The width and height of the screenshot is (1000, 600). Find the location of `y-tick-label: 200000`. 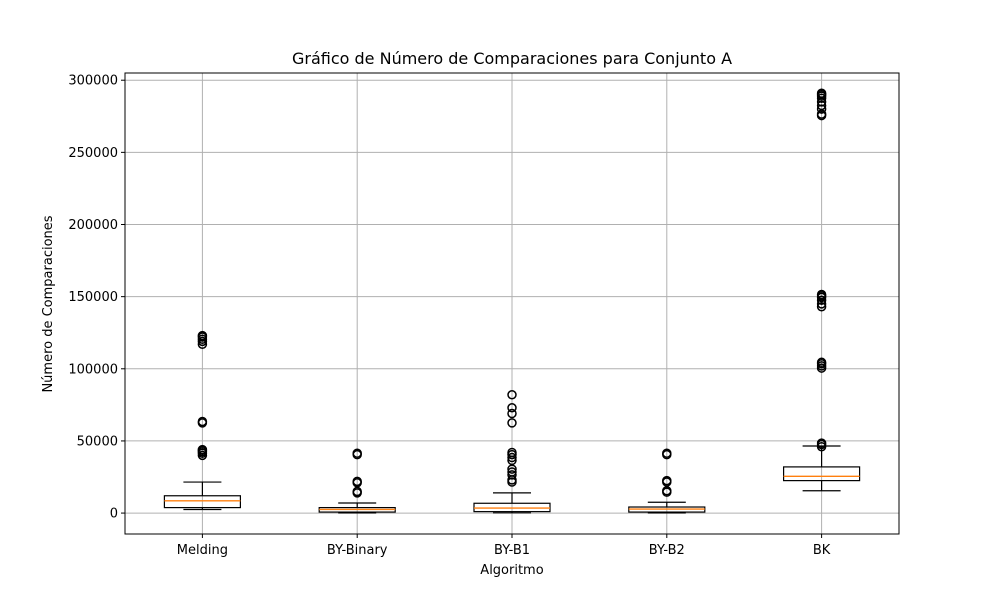

y-tick-label: 200000 is located at coordinates (93, 225).